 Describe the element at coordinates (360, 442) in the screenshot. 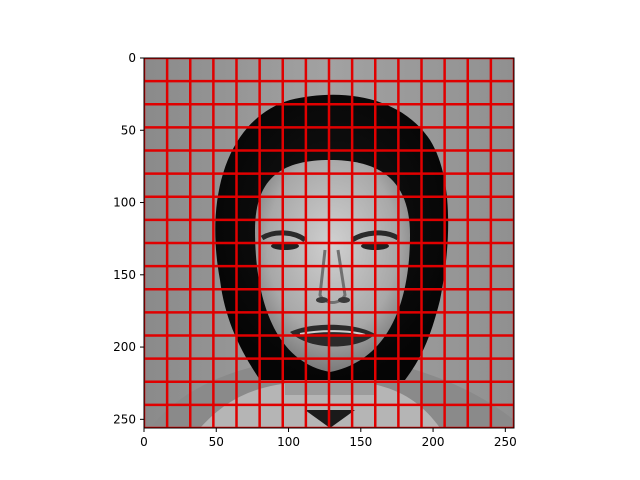

I see `x-tick-label: 150` at that location.